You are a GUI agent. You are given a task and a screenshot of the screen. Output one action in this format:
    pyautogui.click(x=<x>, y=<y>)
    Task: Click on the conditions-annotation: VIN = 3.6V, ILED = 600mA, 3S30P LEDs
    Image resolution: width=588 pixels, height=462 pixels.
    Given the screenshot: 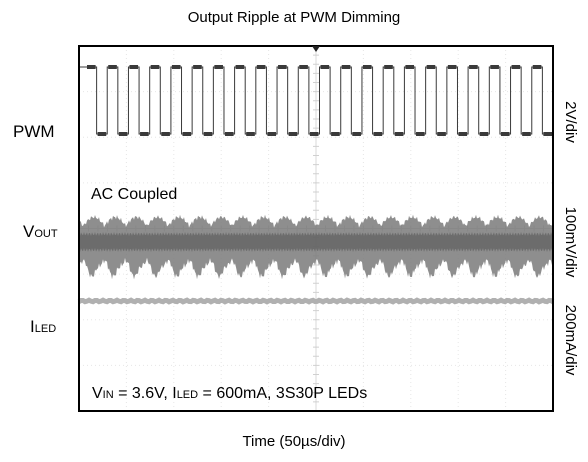 What is the action you would take?
    pyautogui.click(x=229, y=394)
    